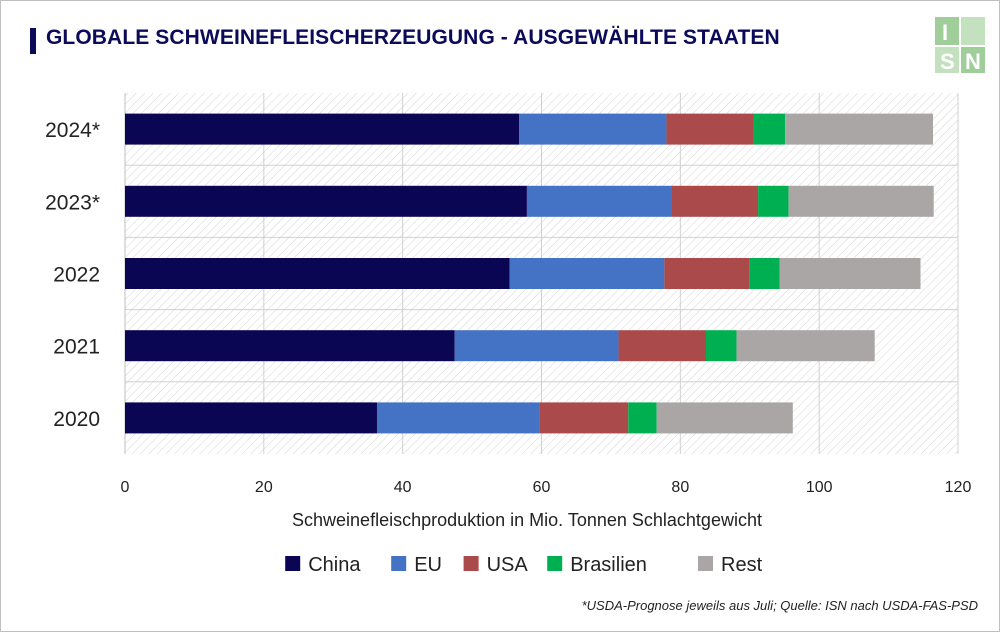 The image size is (1000, 632). I want to click on category-label: 2021, so click(76, 347).